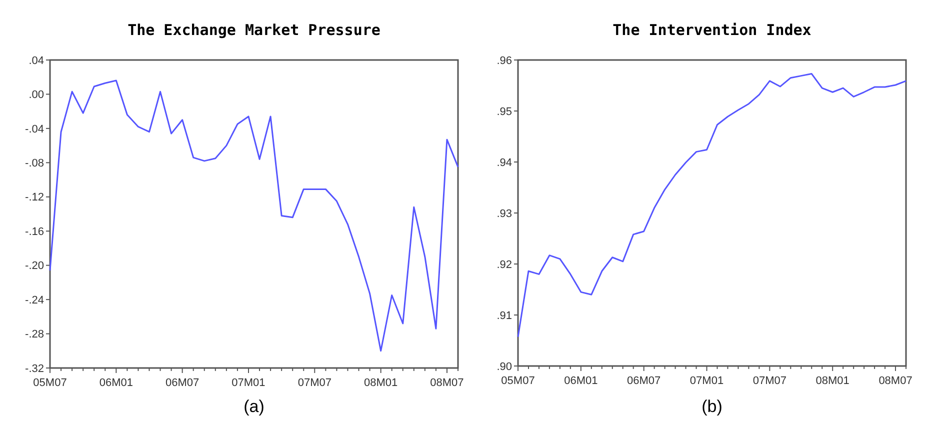 This screenshot has width=929, height=430. What do you see at coordinates (504, 264) in the screenshot?
I see `y-tick-label: .92` at bounding box center [504, 264].